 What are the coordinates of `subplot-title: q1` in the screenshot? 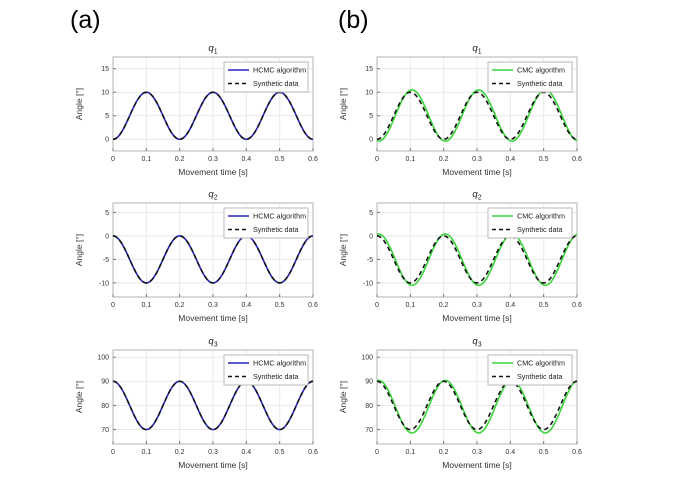 It's located at (212, 49).